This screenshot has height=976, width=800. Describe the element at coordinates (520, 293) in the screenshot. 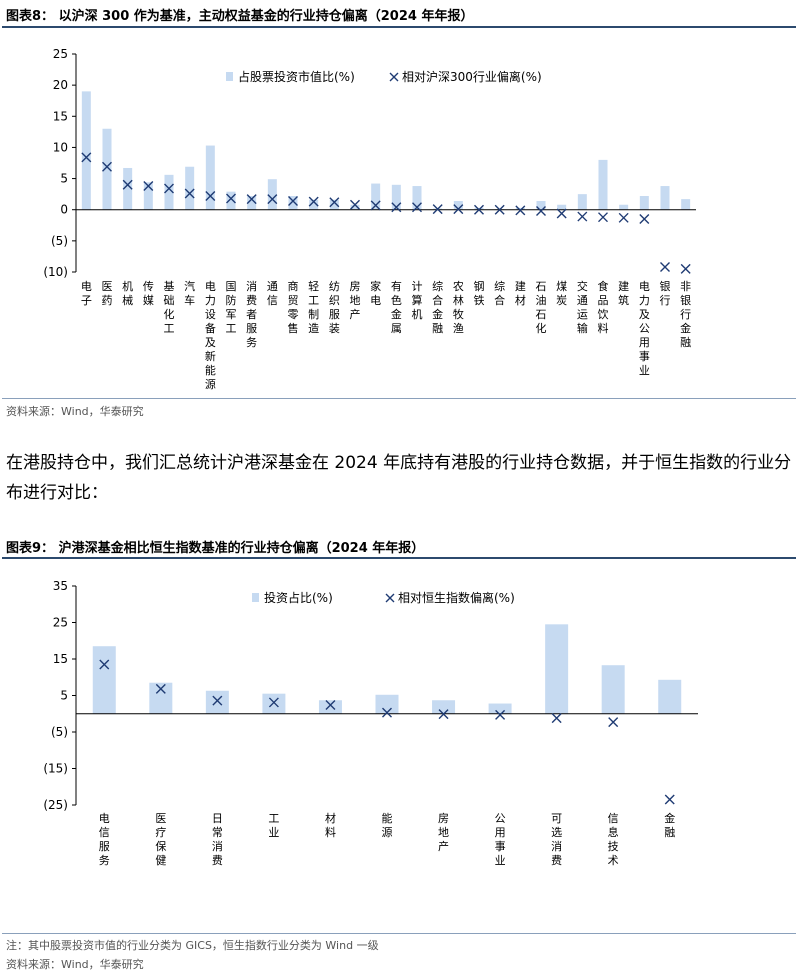

I see `category-label: 建材` at that location.